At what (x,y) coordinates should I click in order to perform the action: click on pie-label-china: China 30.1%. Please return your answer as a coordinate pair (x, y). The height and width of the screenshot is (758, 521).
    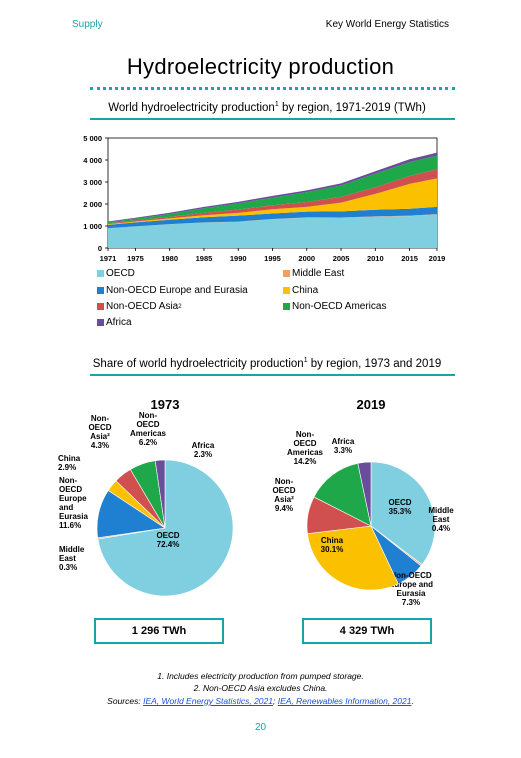
    Looking at the image, I should click on (332, 545).